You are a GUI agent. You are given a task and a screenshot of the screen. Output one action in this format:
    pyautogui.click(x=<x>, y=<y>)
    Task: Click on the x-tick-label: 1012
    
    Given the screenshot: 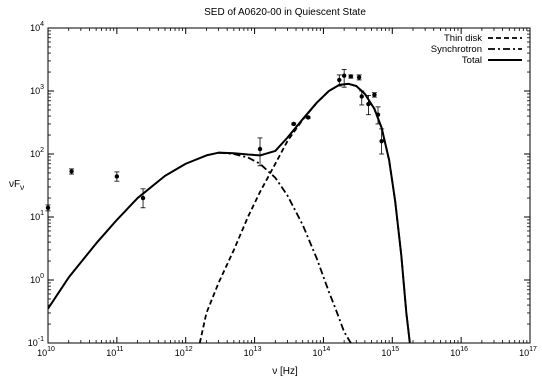 What is the action you would take?
    pyautogui.click(x=184, y=352)
    